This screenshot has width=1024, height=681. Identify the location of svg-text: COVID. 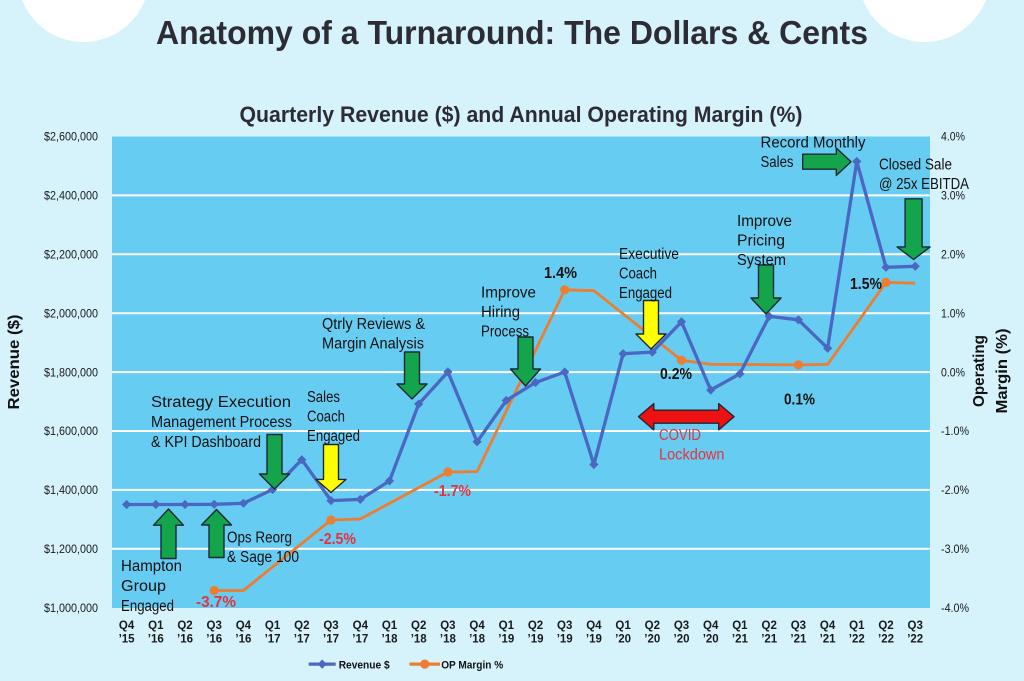
(680, 435).